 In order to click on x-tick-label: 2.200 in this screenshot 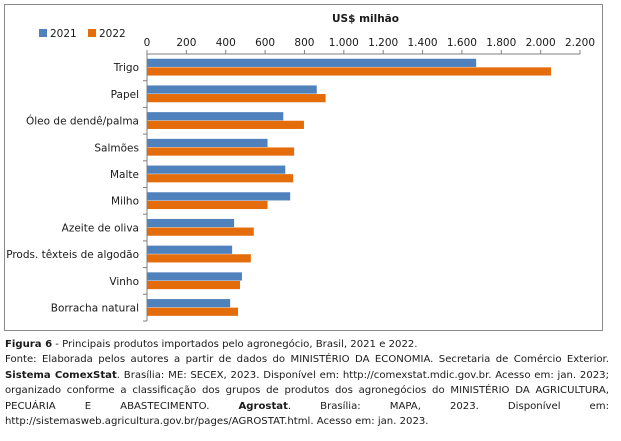, I will do `click(580, 43)`.